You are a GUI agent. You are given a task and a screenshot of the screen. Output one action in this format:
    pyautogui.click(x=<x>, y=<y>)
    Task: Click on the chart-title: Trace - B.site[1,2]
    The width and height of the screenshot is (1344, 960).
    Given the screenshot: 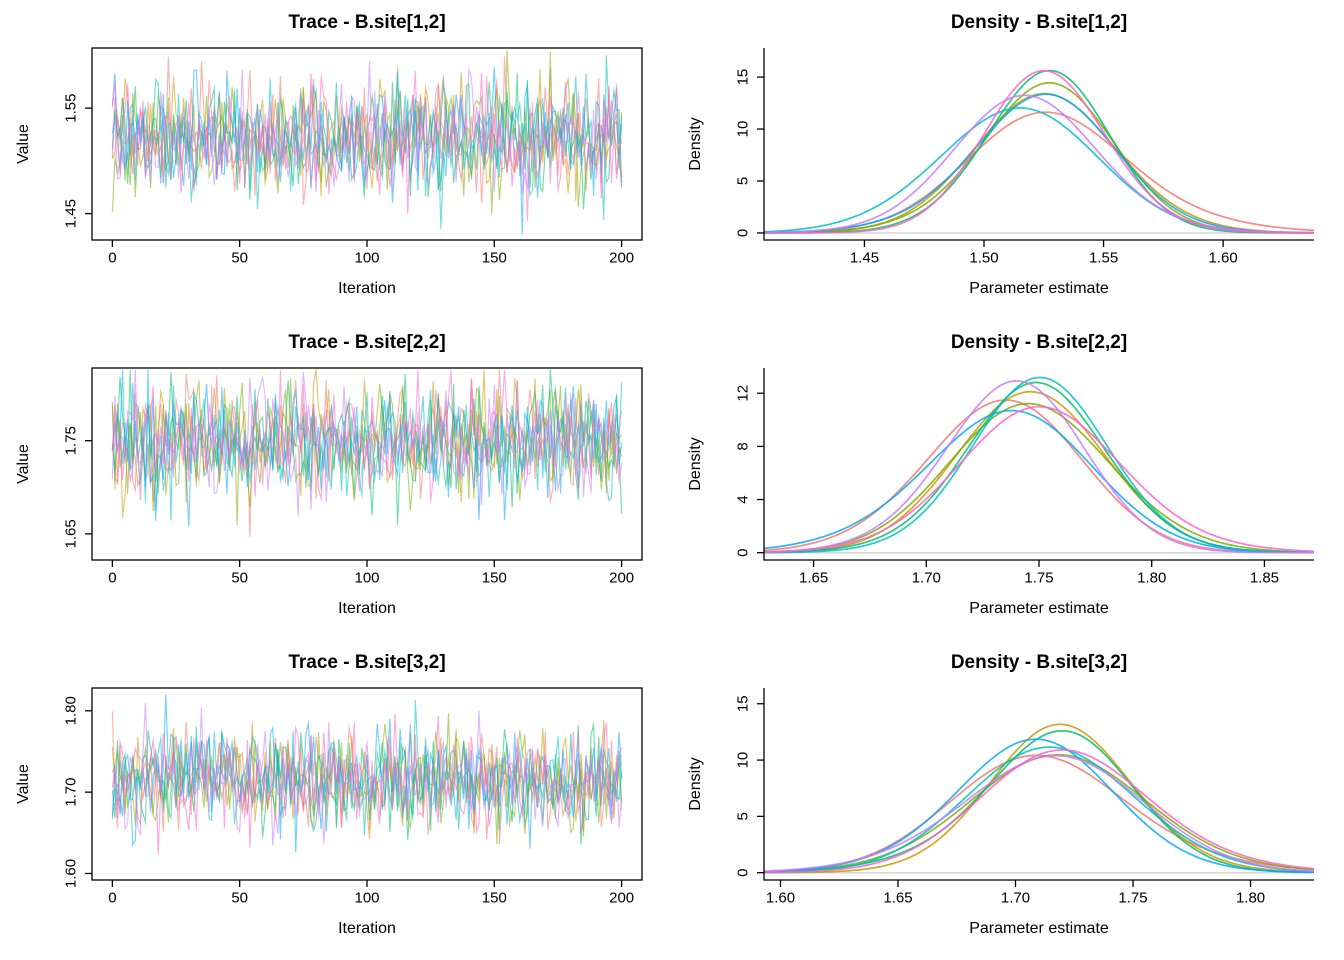 What is the action you would take?
    pyautogui.click(x=367, y=22)
    